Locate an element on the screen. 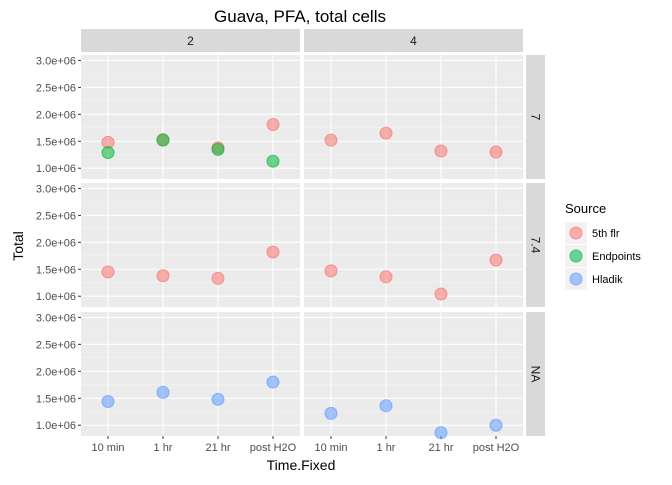 Image resolution: width=672 pixels, height=485 pixels. facet-strip-row-label: NA is located at coordinates (536, 374).